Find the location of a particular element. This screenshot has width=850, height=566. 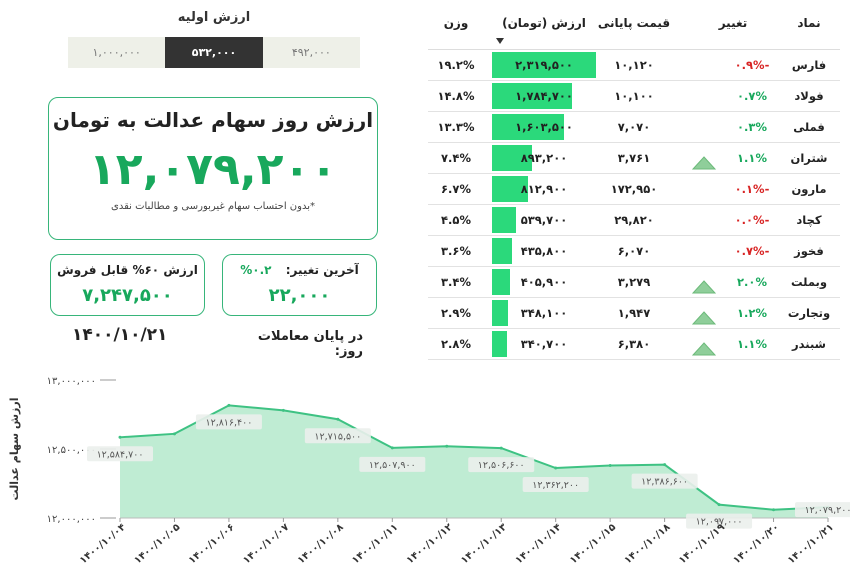

row-symbol: فولاد is located at coordinates (809, 96).